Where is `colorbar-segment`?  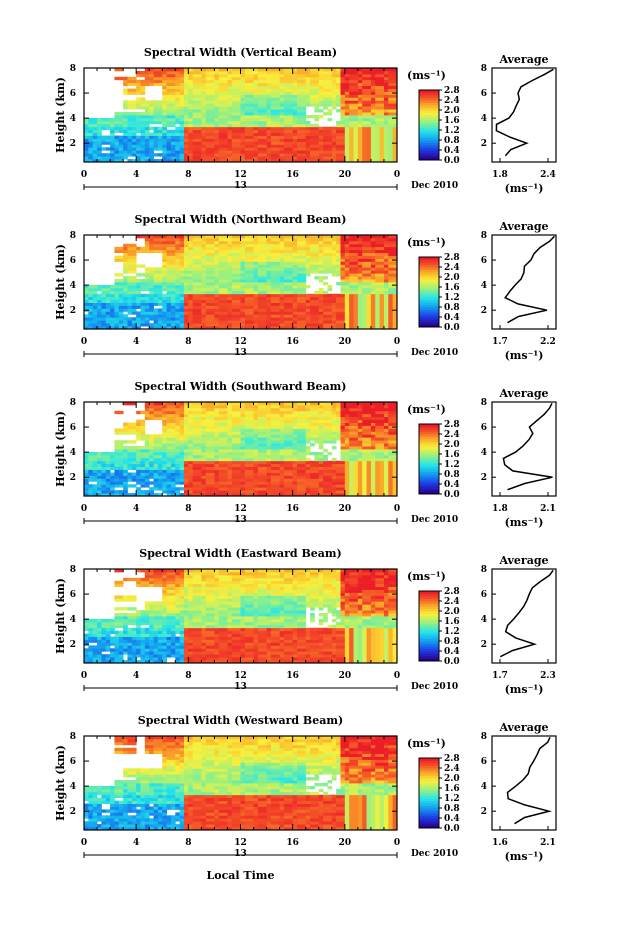 colorbar-segment is located at coordinates (429, 281).